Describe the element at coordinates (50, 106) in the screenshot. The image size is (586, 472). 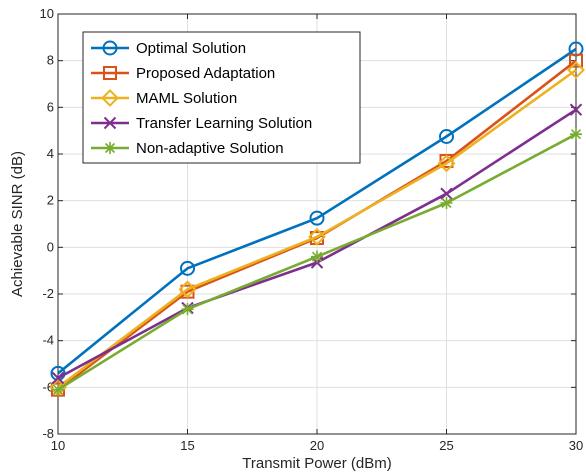
I see `y-tick-label: 6` at that location.